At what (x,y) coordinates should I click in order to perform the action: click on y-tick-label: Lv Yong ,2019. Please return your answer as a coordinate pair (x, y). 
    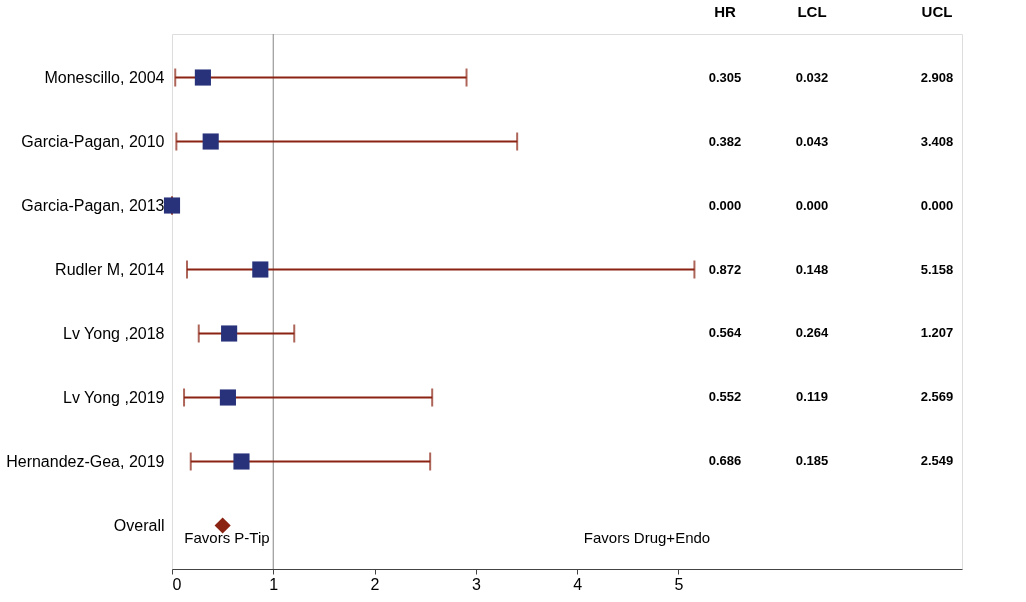
    Looking at the image, I should click on (114, 397).